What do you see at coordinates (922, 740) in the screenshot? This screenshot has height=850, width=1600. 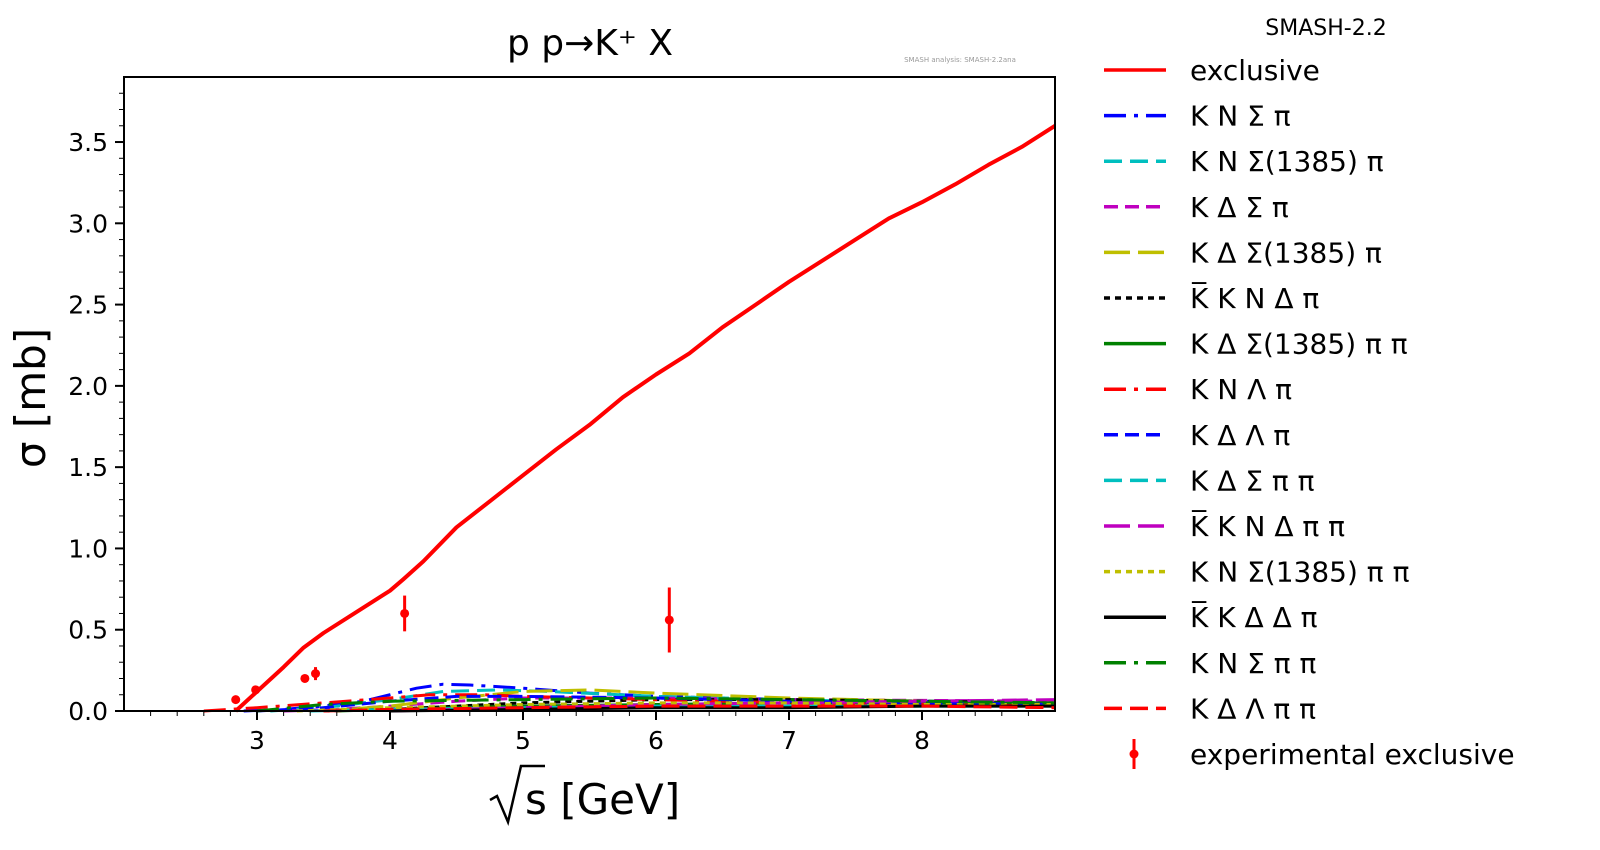 I see `x-tick-label-5: 8` at bounding box center [922, 740].